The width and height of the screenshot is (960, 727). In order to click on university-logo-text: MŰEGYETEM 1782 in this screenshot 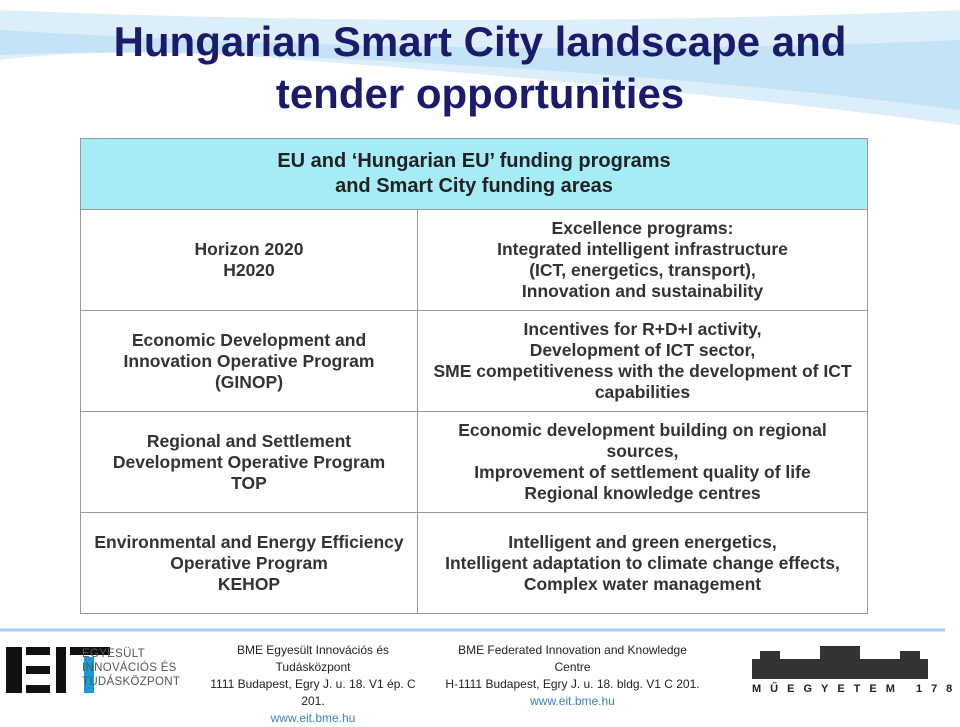, I will do `click(856, 689)`.